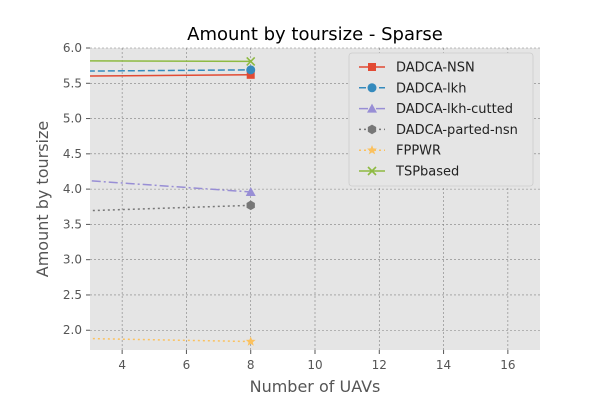  I want to click on legend-marker-dadca-parted-nsn, so click(372, 129).